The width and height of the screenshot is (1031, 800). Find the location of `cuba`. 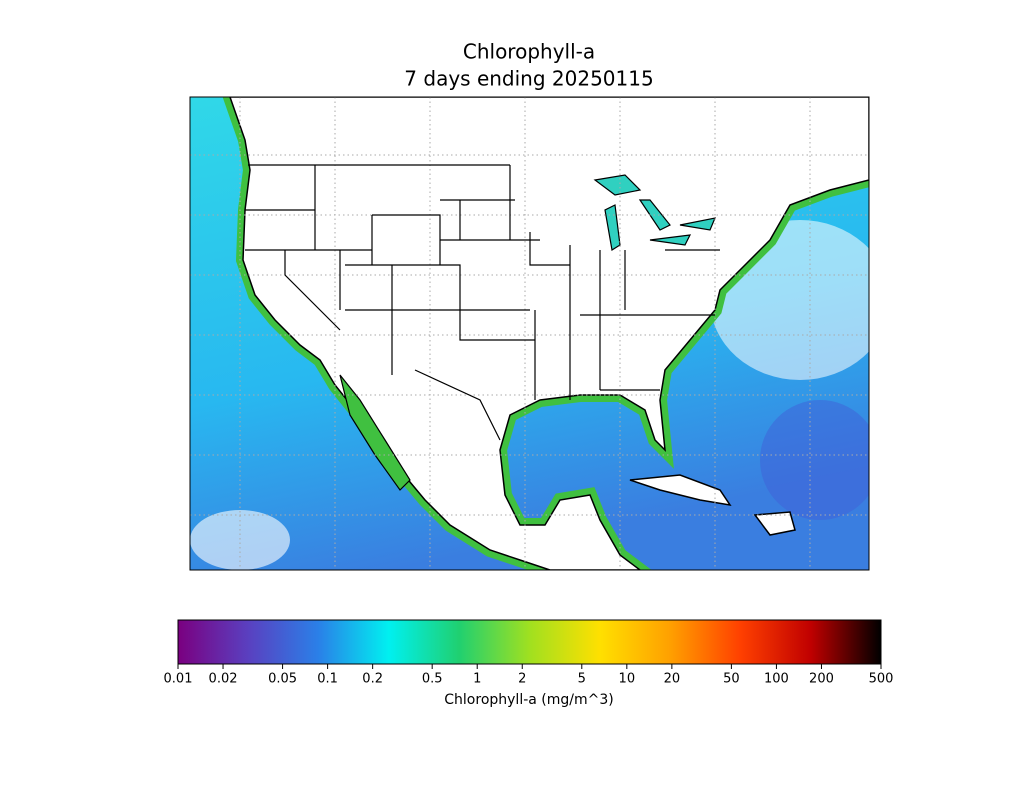

cuba is located at coordinates (680, 490).